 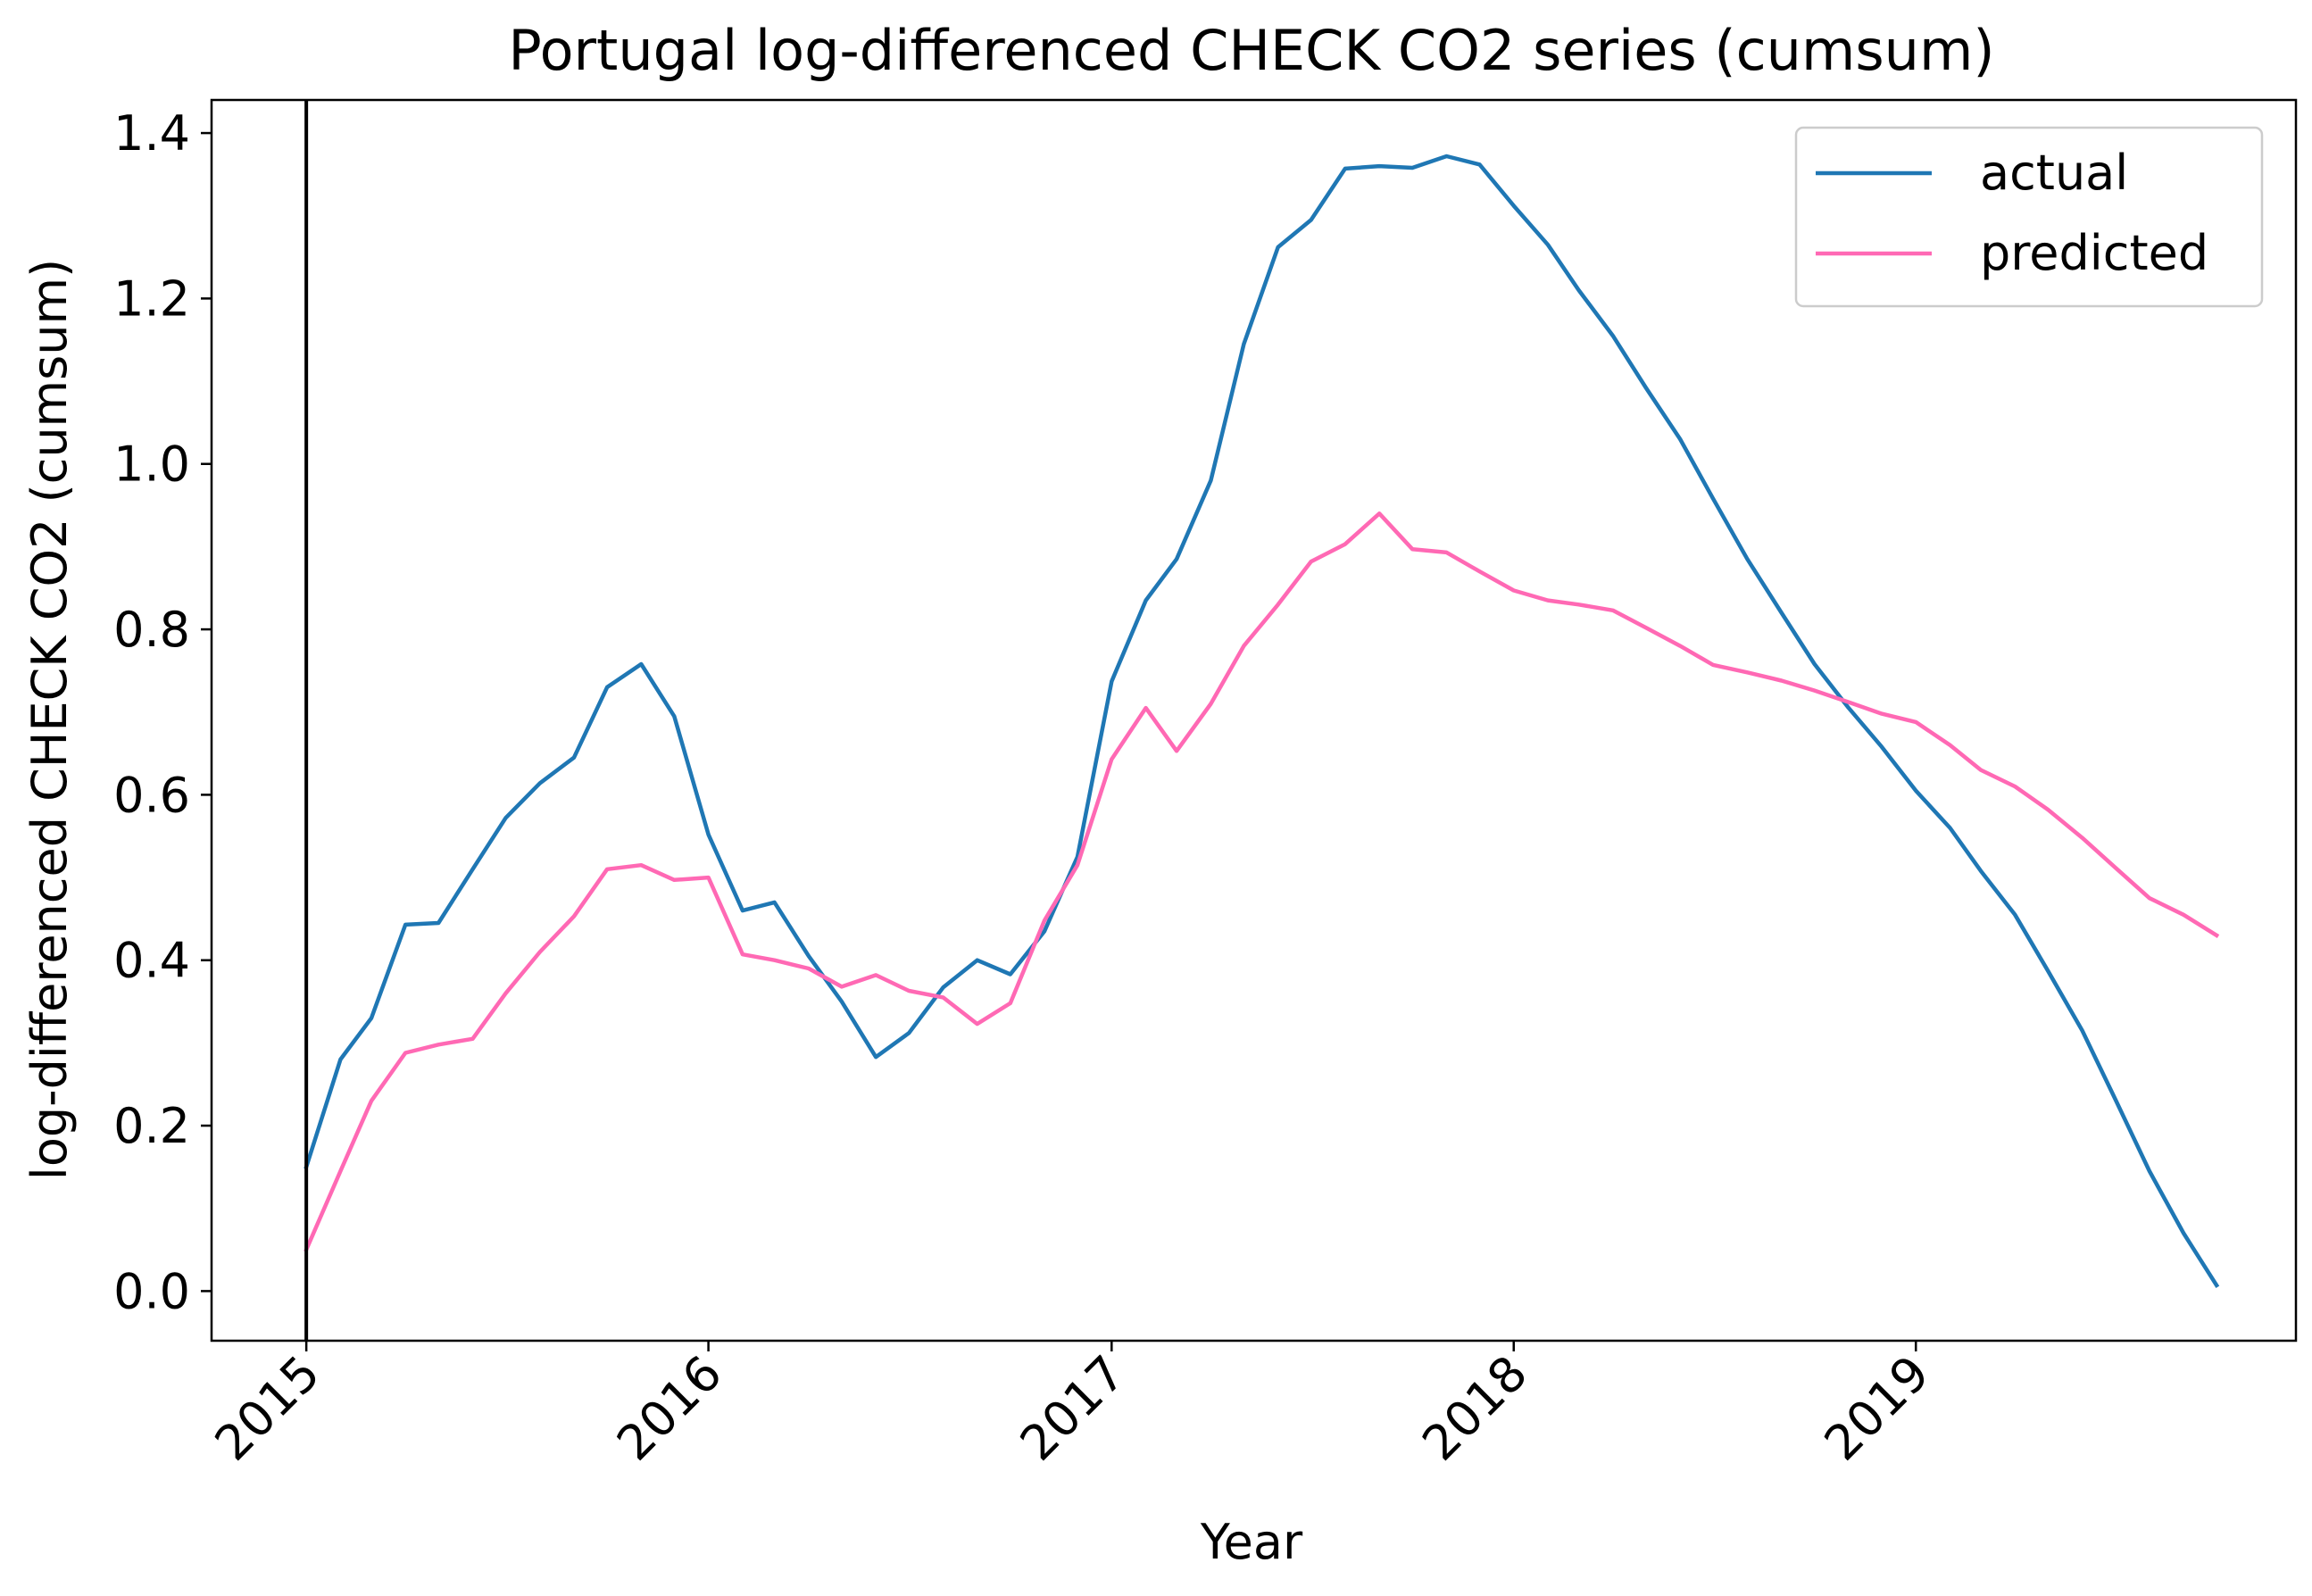 I want to click on y-tick-label-6: 1.2, so click(x=151, y=298).